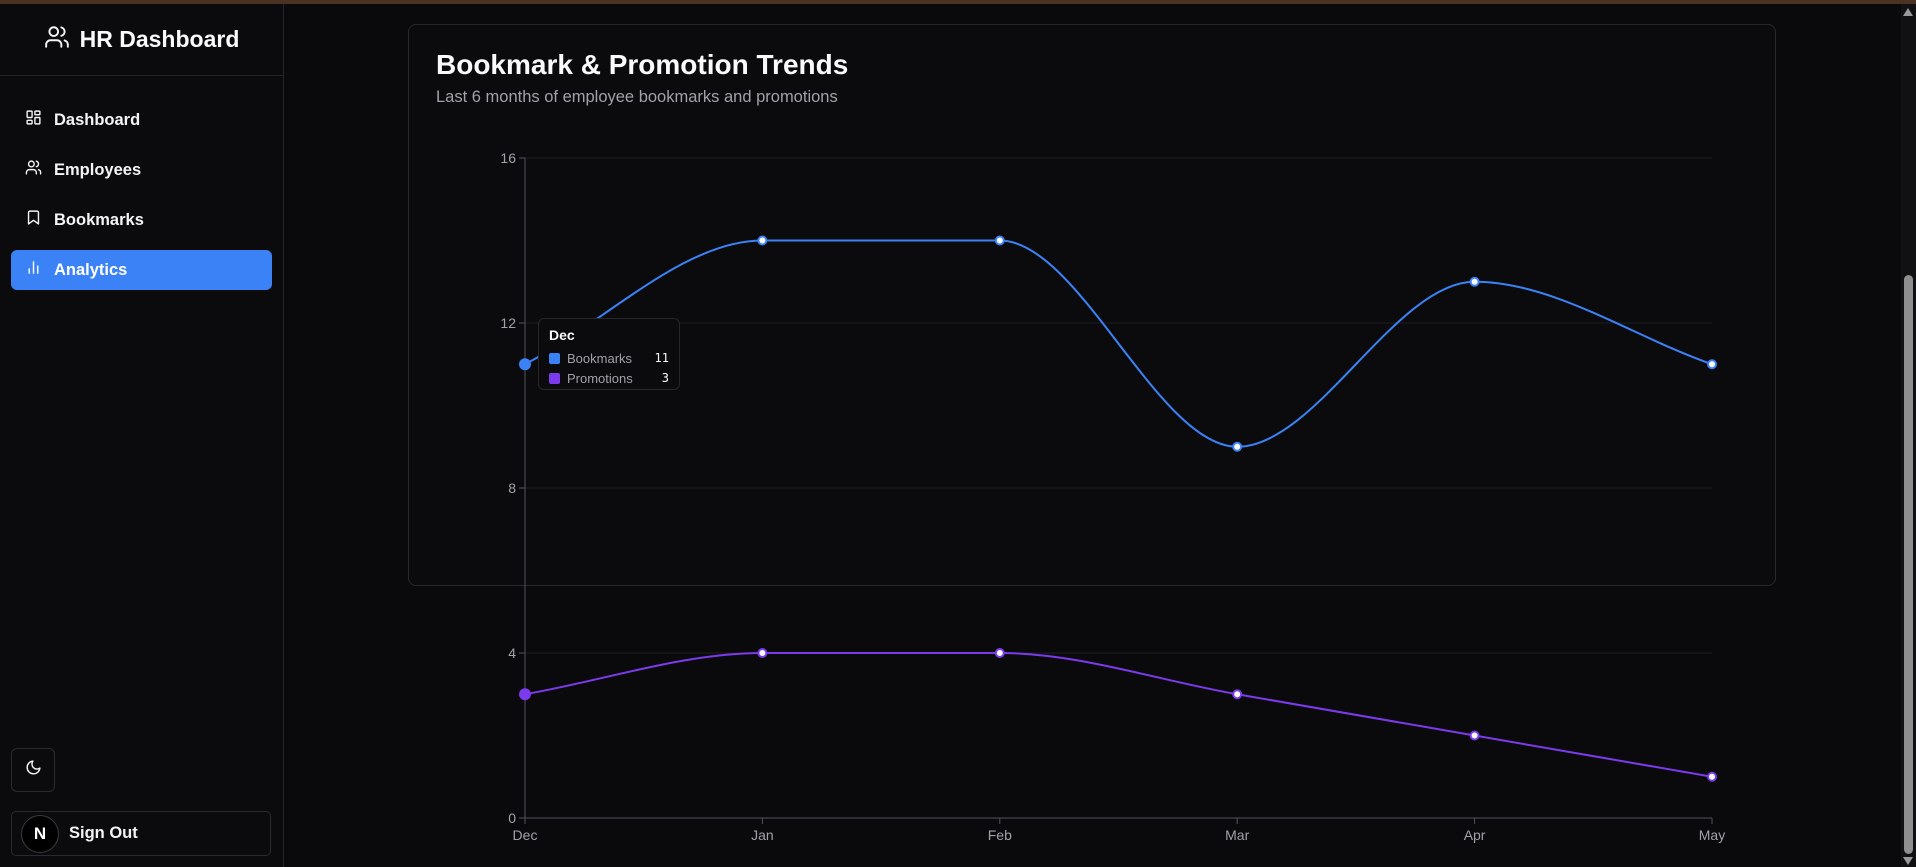  What do you see at coordinates (600, 378) in the screenshot?
I see `tooltip-label: Promotions` at bounding box center [600, 378].